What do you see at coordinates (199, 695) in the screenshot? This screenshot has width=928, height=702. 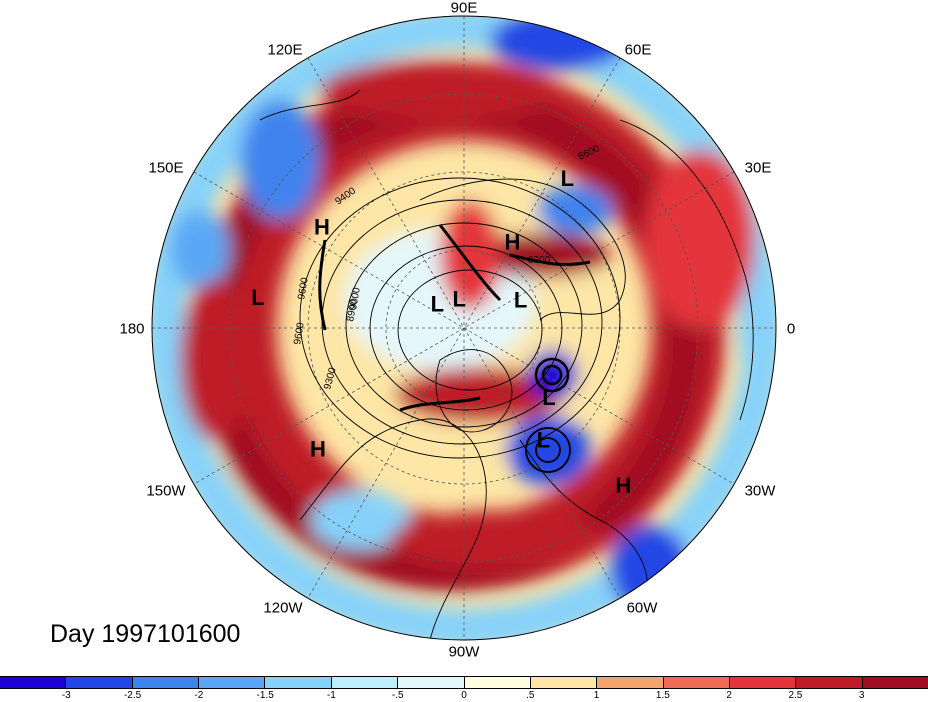 I see `colorbar-tick-label: -2` at bounding box center [199, 695].